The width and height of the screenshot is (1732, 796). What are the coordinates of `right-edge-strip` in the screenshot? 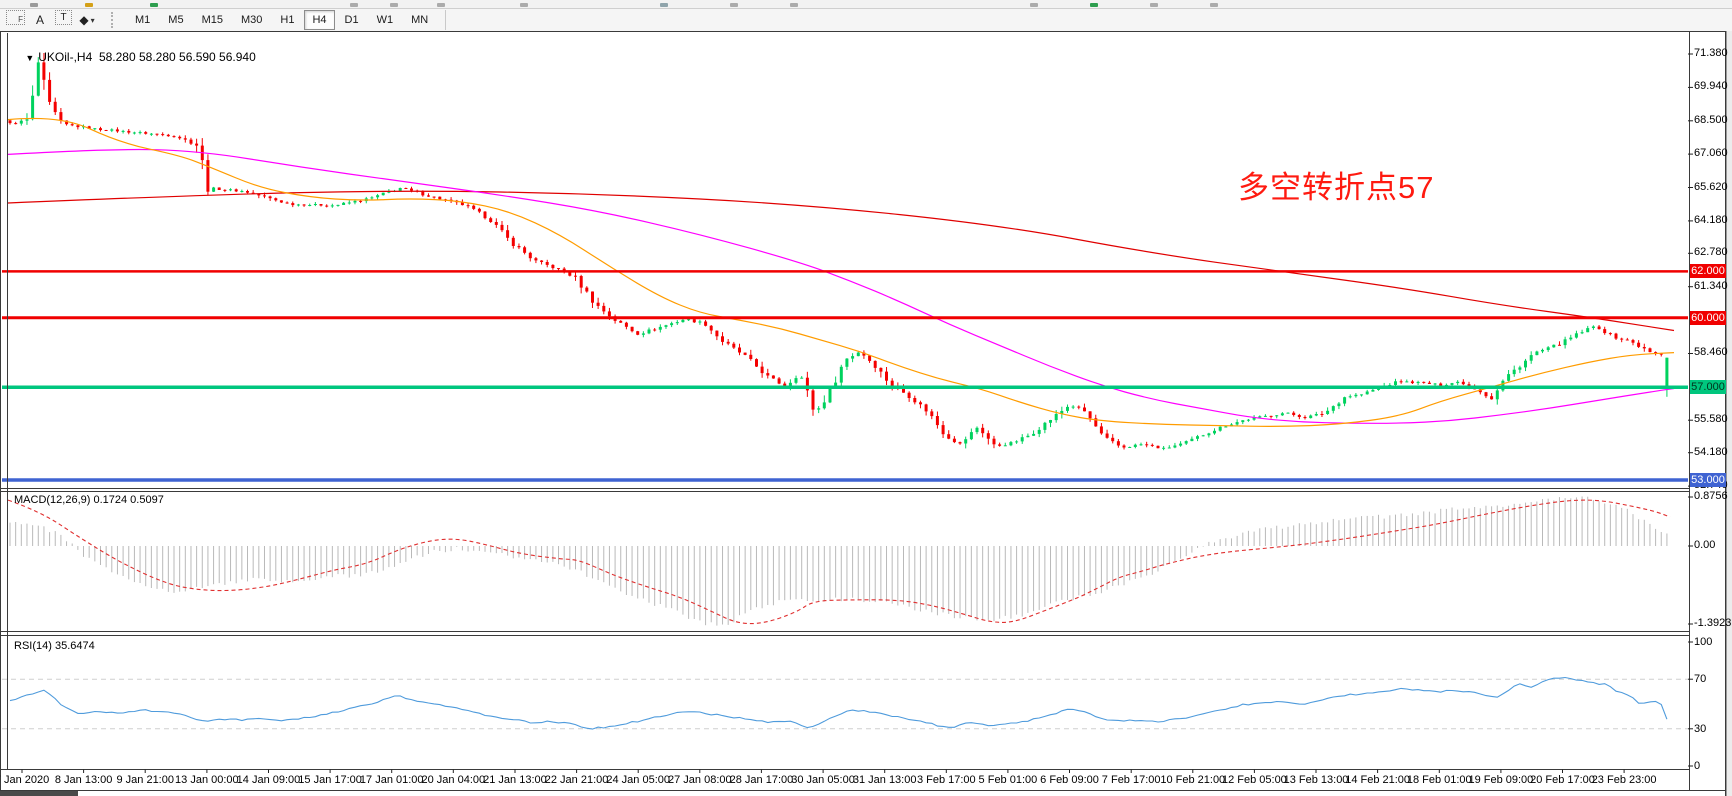 It's located at (1729, 413).